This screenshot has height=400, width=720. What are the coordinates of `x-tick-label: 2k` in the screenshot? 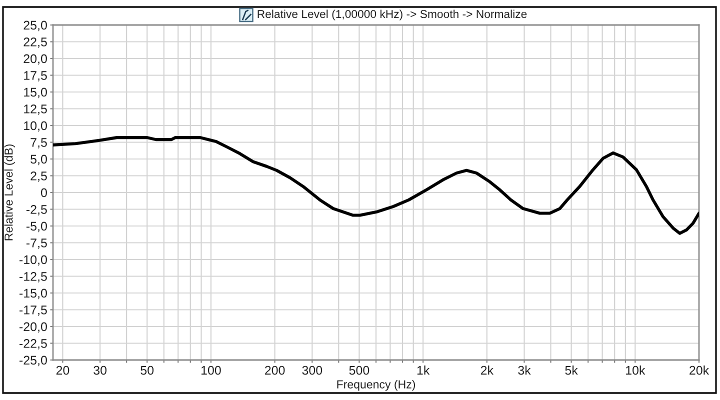 It's located at (487, 370).